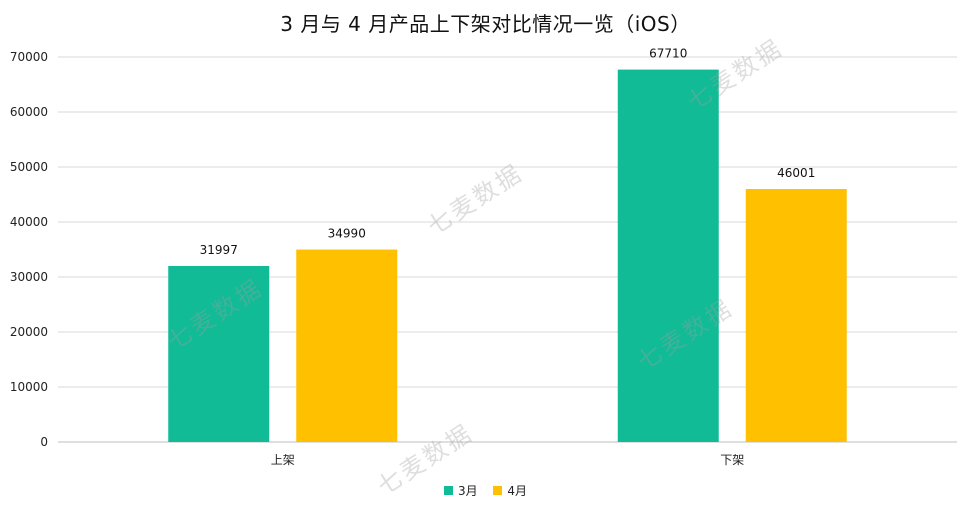  Describe the element at coordinates (29, 387) in the screenshot. I see `y-tick-label: 10000` at that location.